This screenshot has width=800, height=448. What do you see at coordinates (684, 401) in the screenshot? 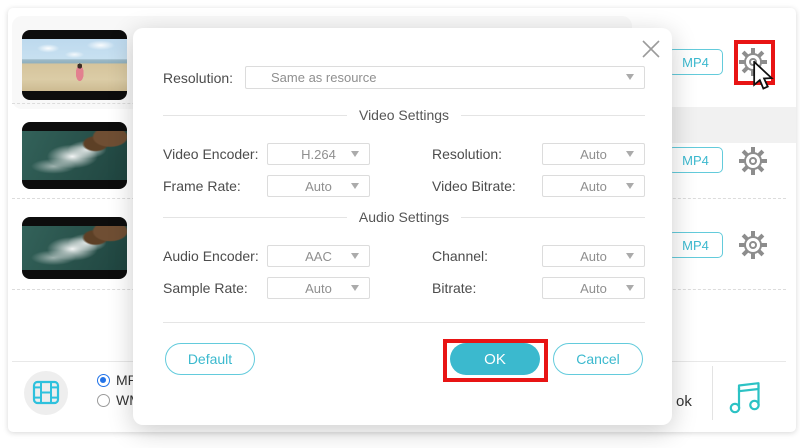
I see `partial-save-path-text: ok` at bounding box center [684, 401].